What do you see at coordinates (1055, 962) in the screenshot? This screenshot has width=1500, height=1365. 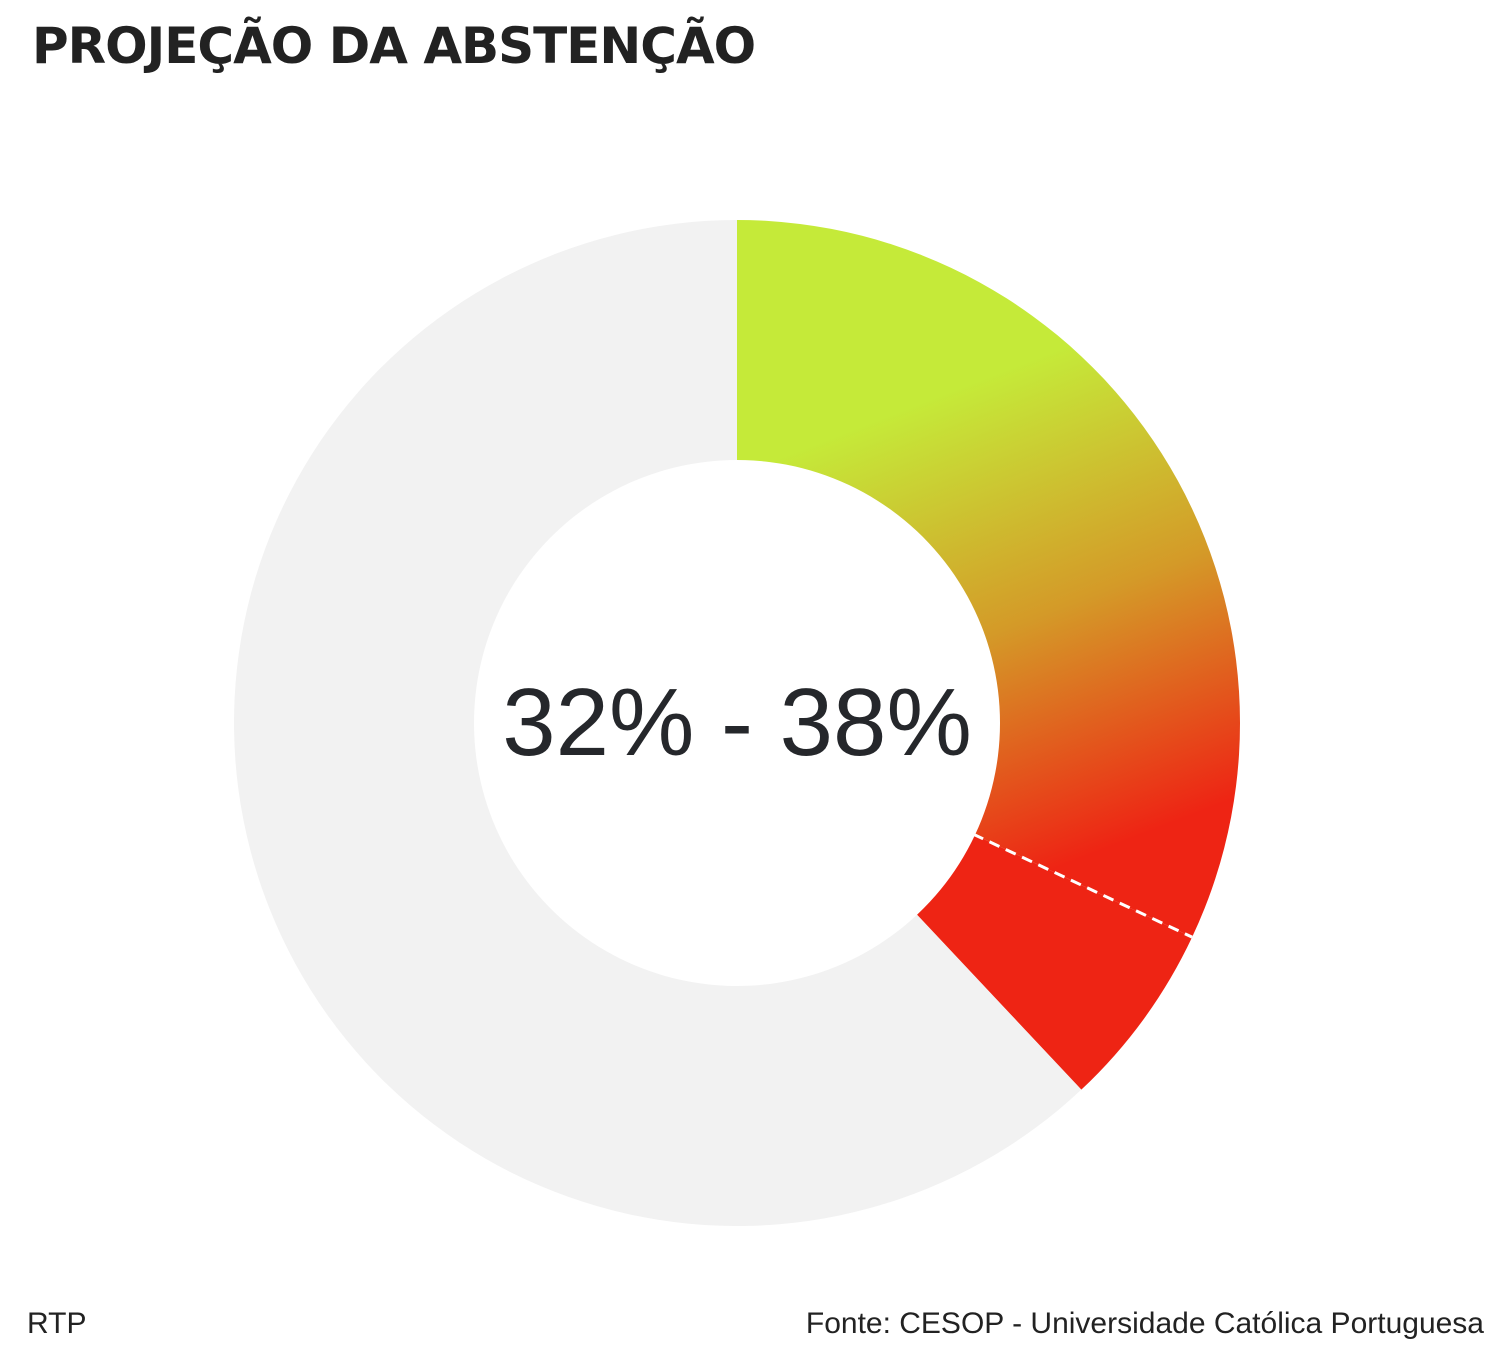 I see `segment-range` at bounding box center [1055, 962].